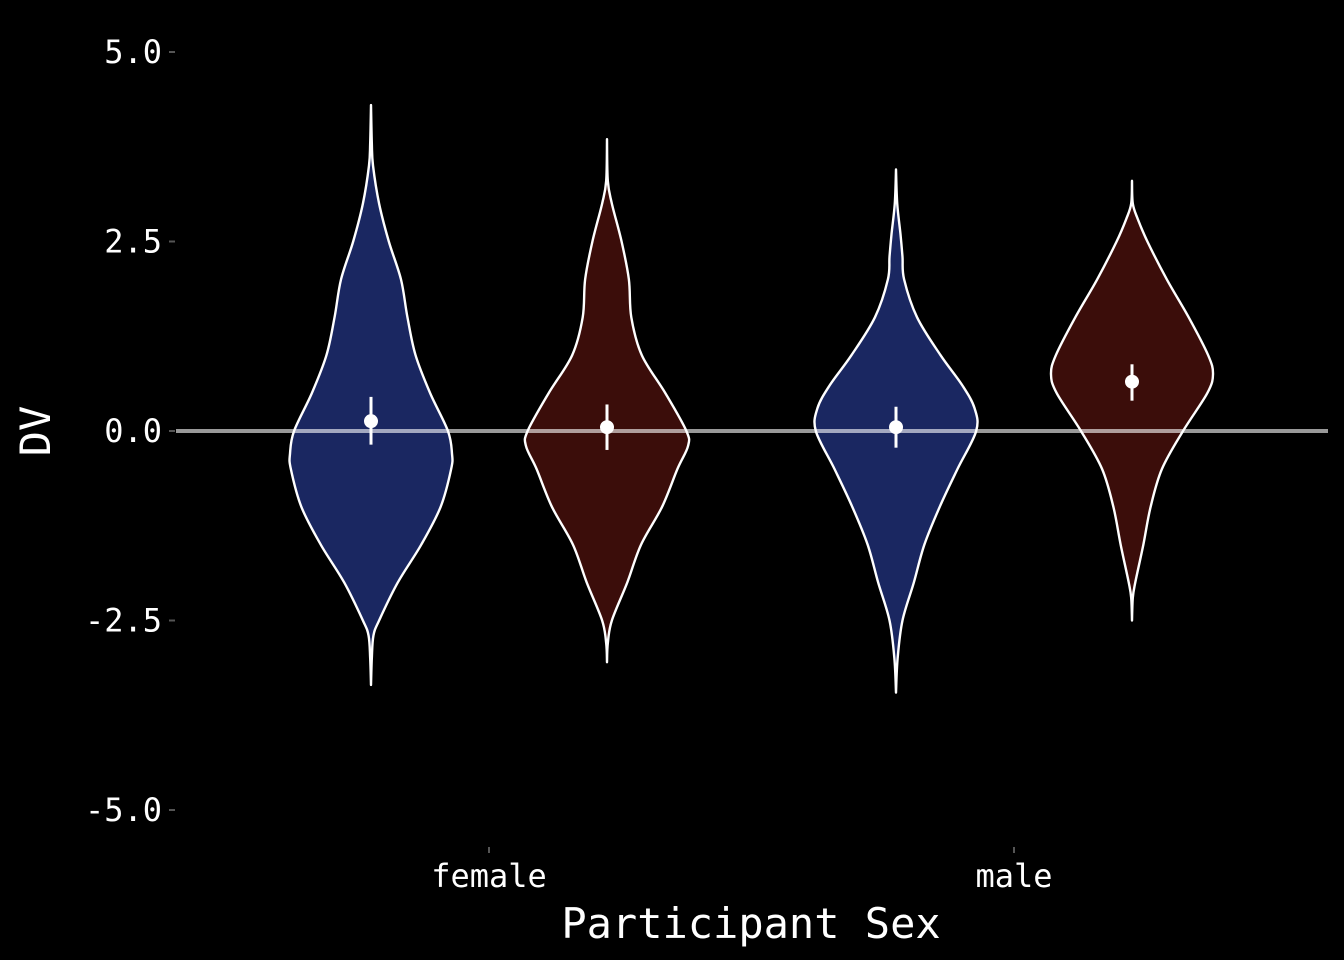 Image resolution: width=1344 pixels, height=960 pixels. Describe the element at coordinates (123, 621) in the screenshot. I see `y-tick-label: -2.5` at that location.